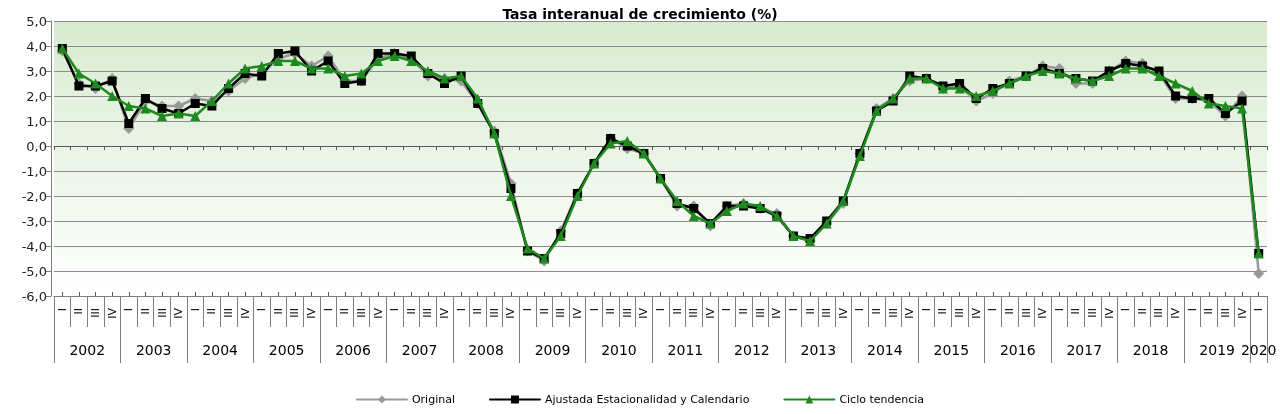 This screenshot has width=1280, height=414. What do you see at coordinates (882, 399) in the screenshot?
I see `legend-label: Ciclo tendencia` at bounding box center [882, 399].